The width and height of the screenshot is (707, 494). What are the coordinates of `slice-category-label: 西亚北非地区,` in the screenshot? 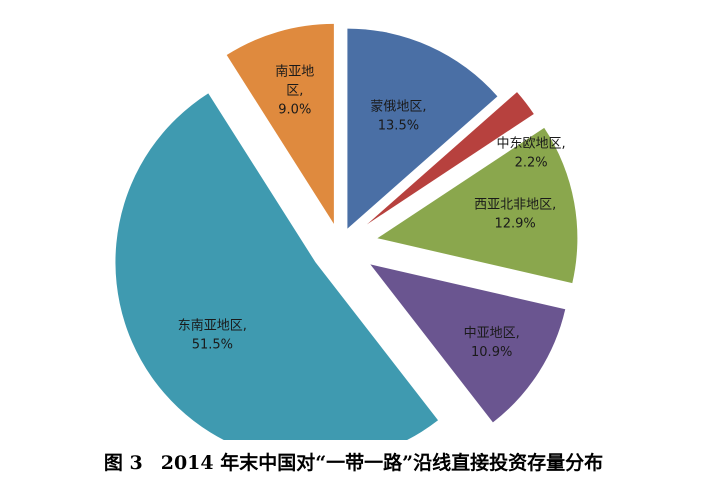 It's located at (515, 204).